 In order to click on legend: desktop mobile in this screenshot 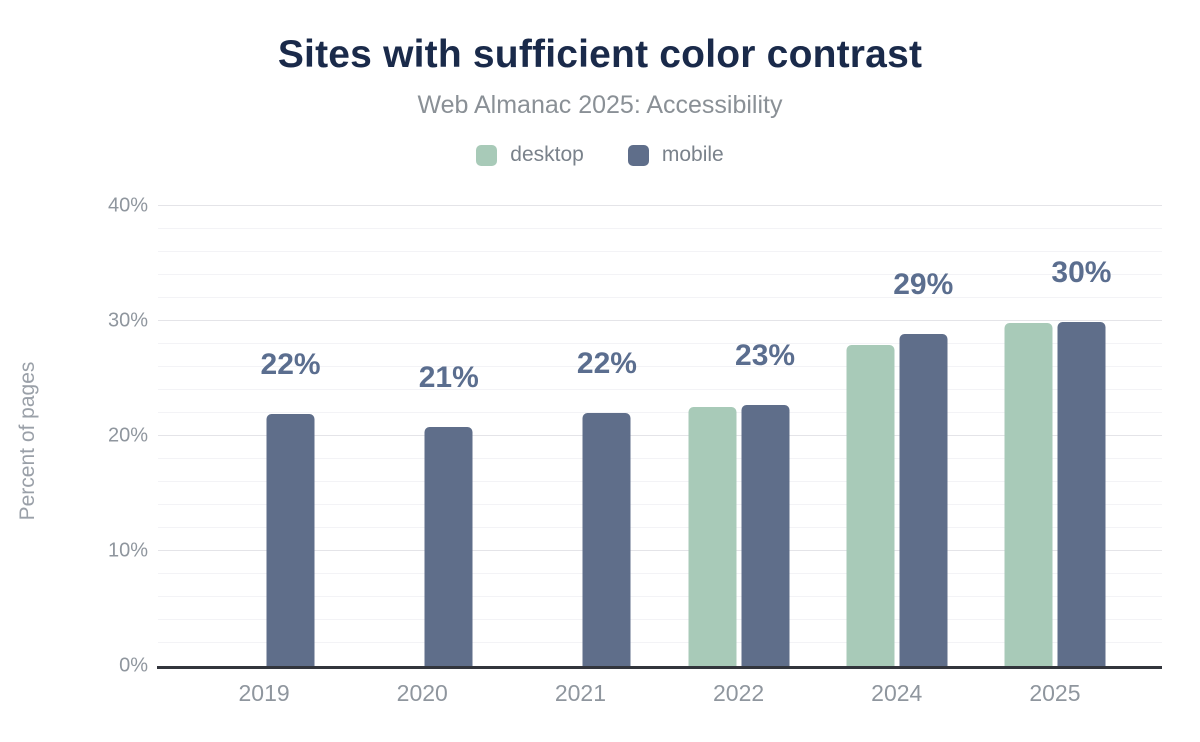, I will do `click(600, 155)`.